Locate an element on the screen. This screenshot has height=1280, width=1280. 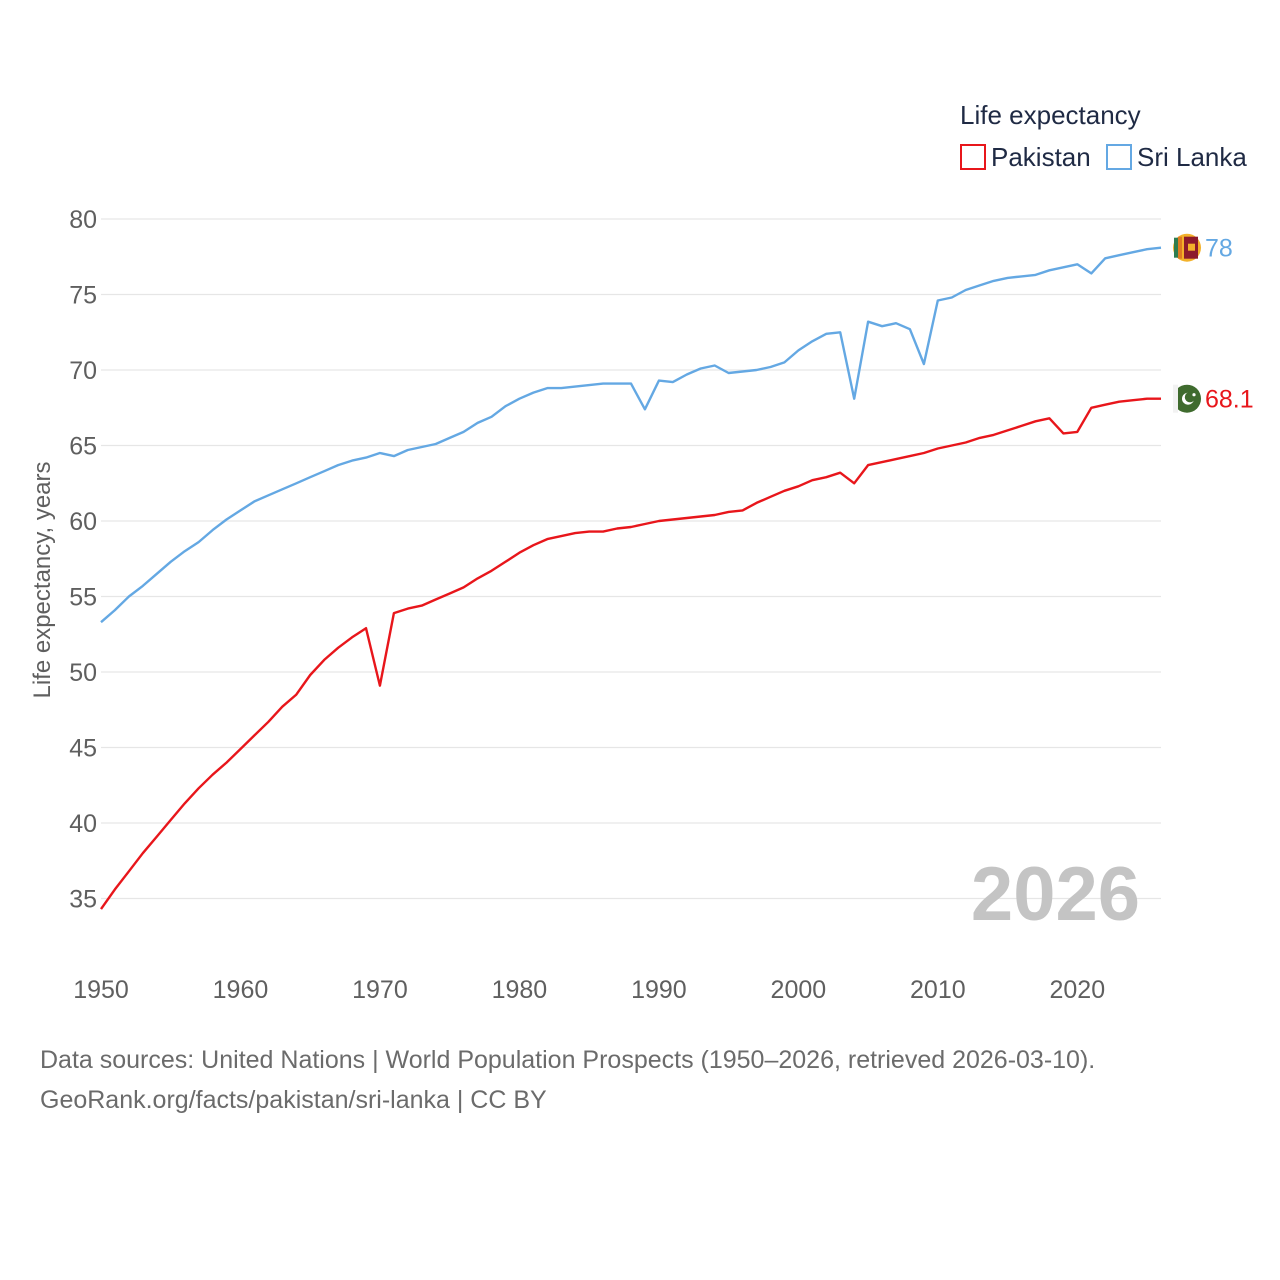
y-tick-label: 40 is located at coordinates (83, 824).